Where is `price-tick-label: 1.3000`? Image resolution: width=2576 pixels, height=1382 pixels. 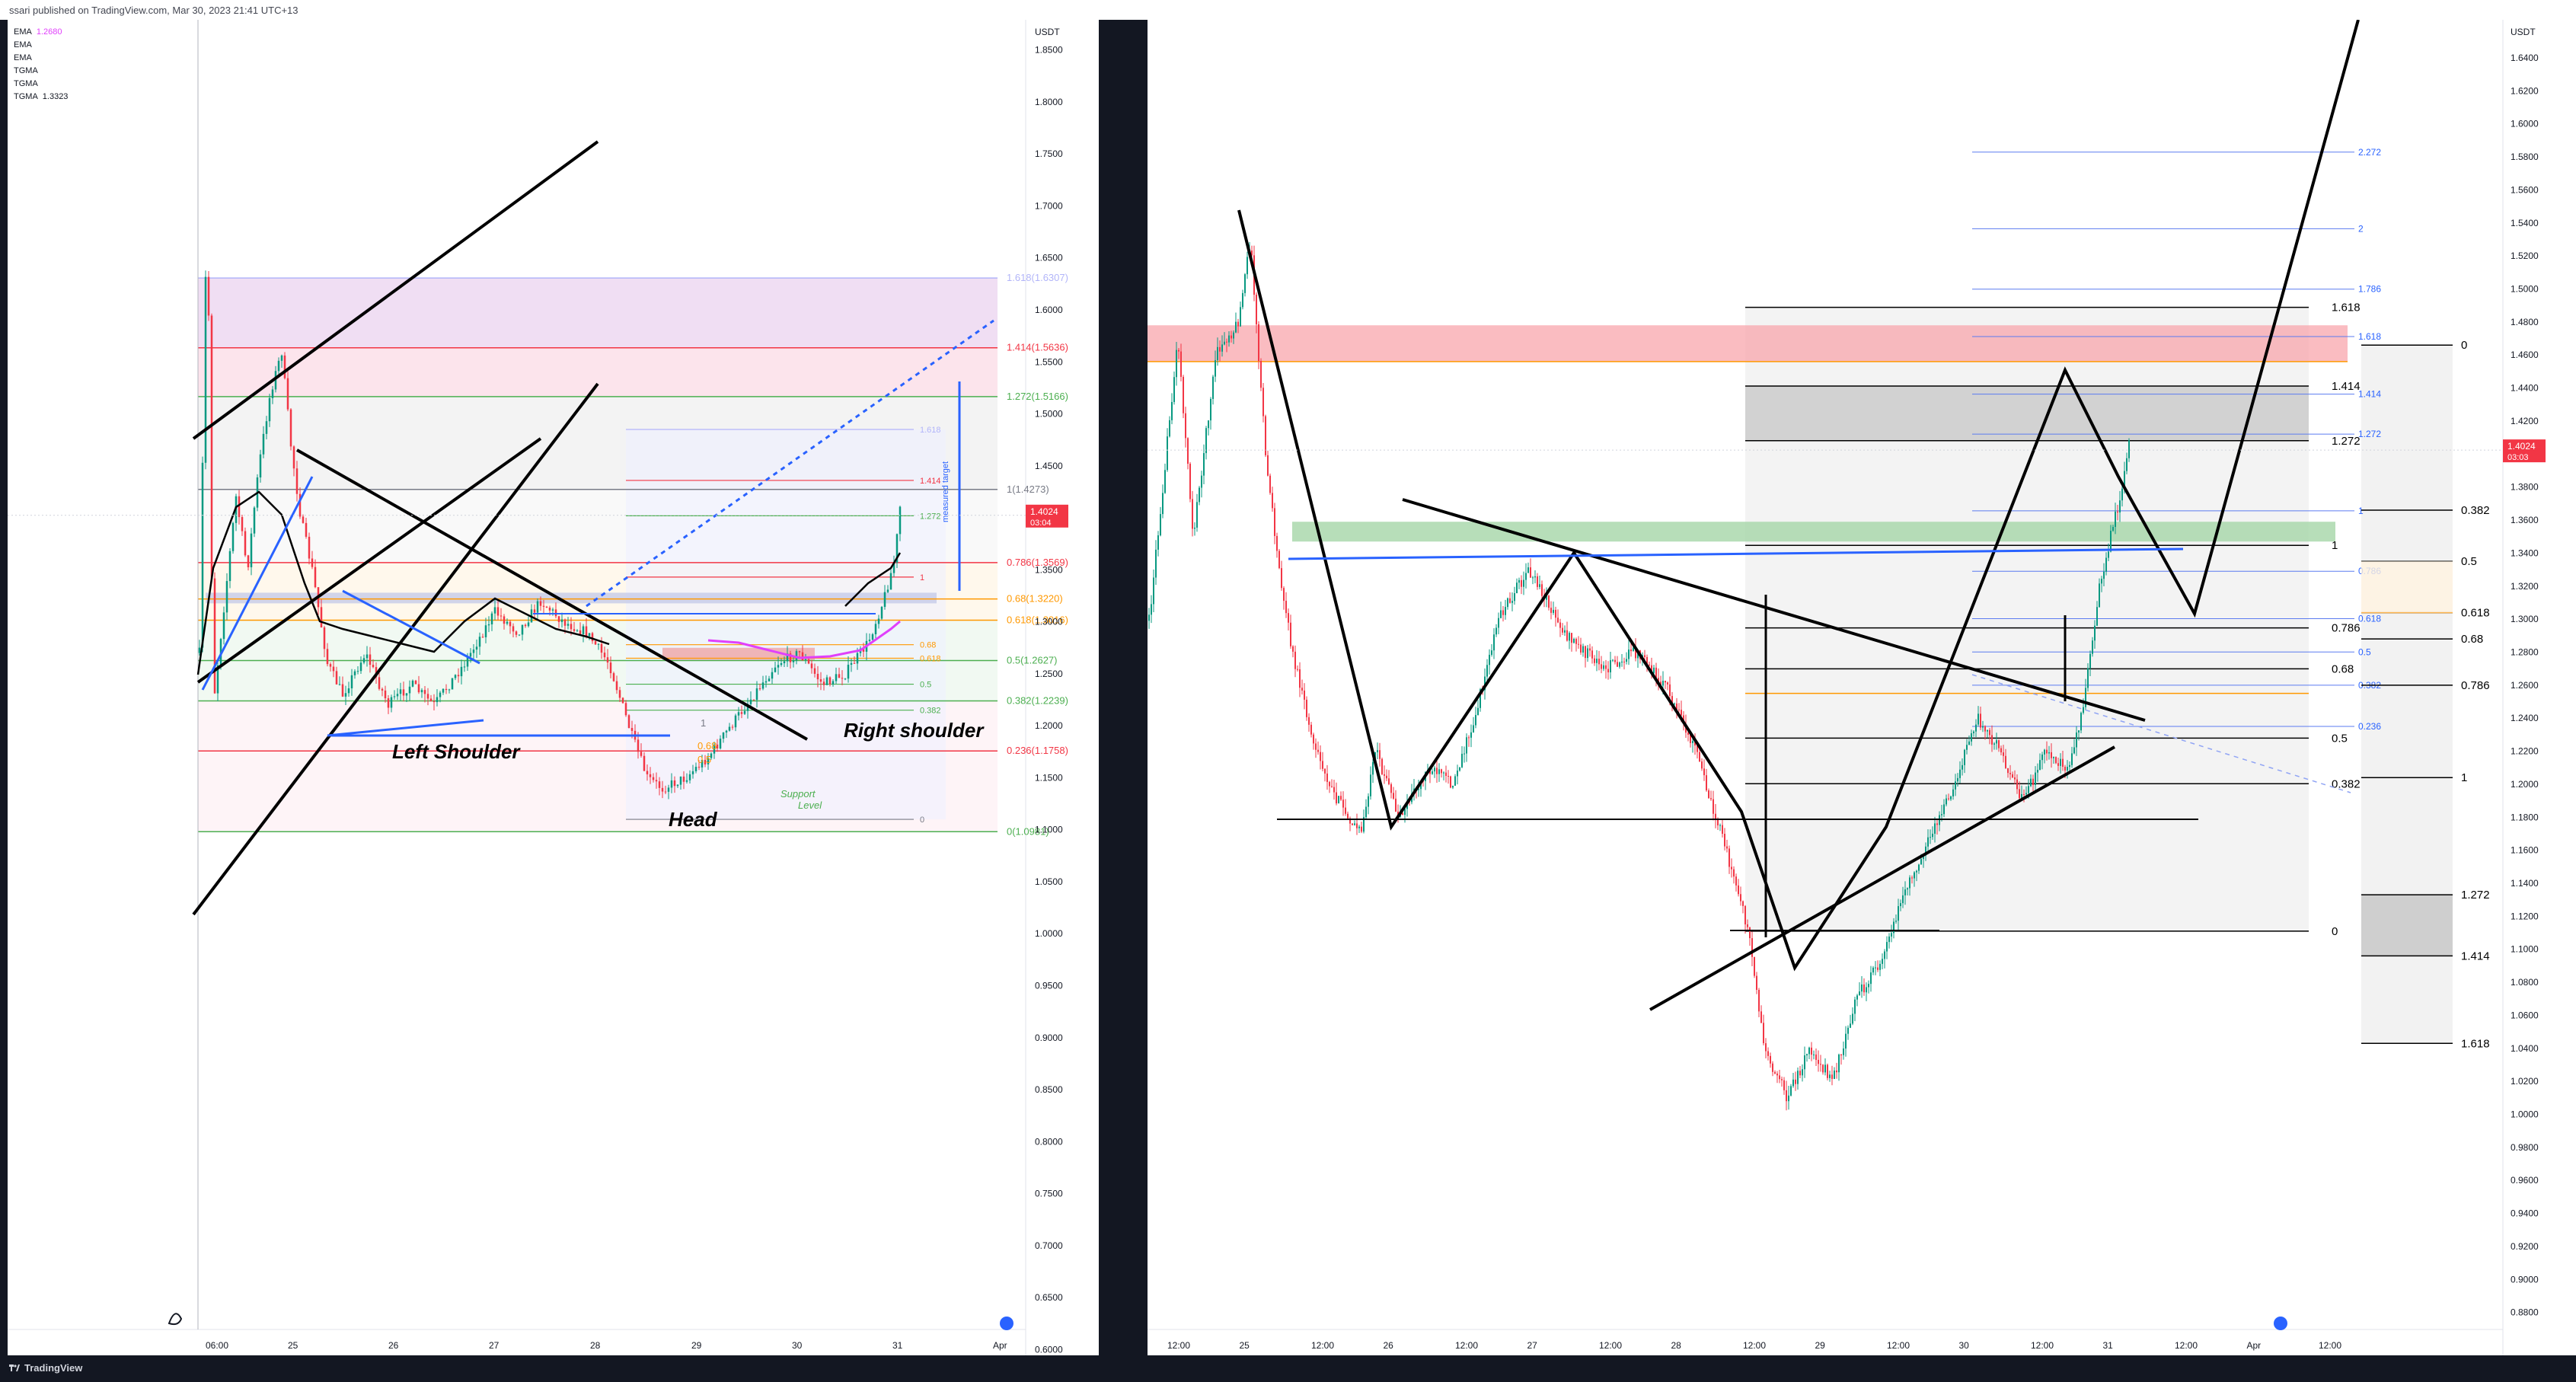
price-tick-label: 1.3000 is located at coordinates (2525, 619).